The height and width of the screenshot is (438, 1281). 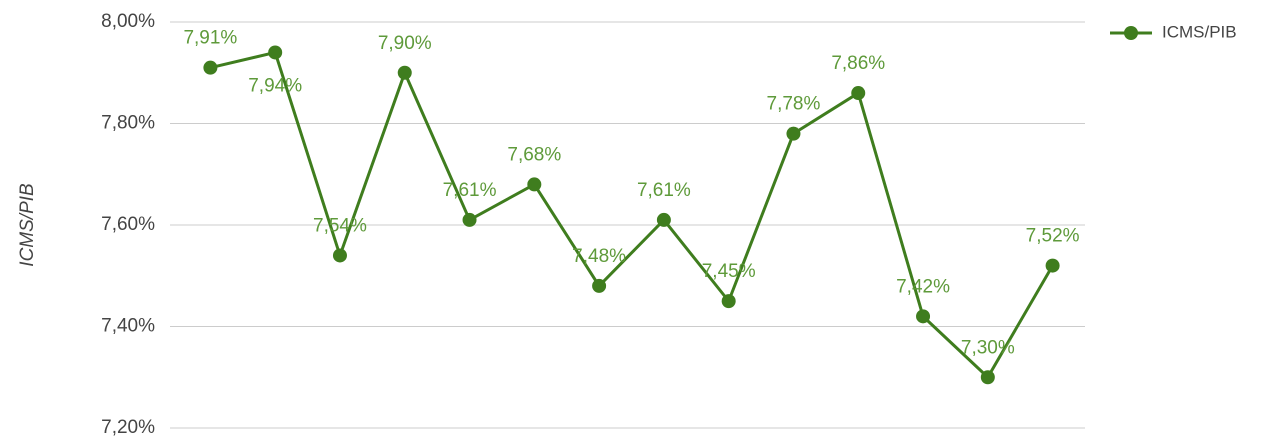 I want to click on data-label: 7,45%, so click(x=729, y=271).